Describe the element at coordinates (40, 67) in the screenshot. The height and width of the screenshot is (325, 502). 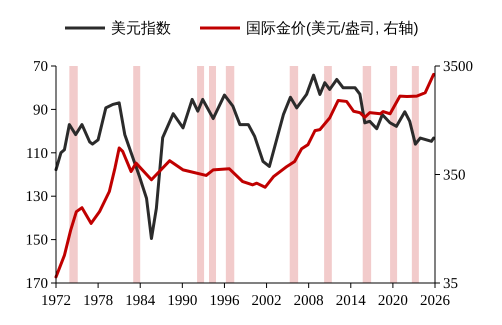
I see `y-tick-label: 70` at that location.